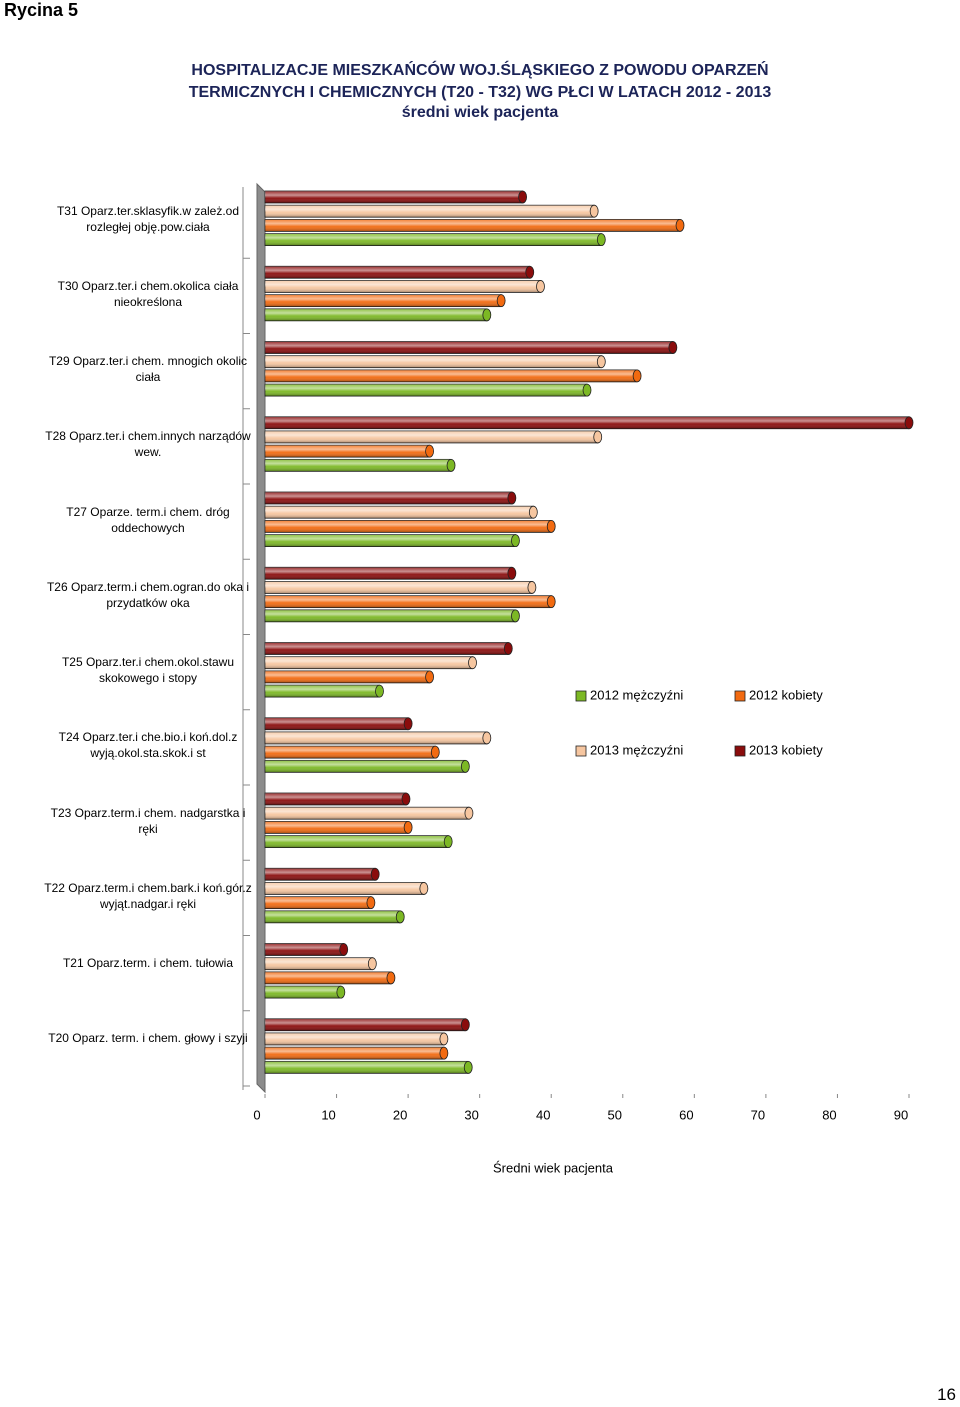 The height and width of the screenshot is (1407, 960). I want to click on x-tick-label: 0, so click(256, 1114).